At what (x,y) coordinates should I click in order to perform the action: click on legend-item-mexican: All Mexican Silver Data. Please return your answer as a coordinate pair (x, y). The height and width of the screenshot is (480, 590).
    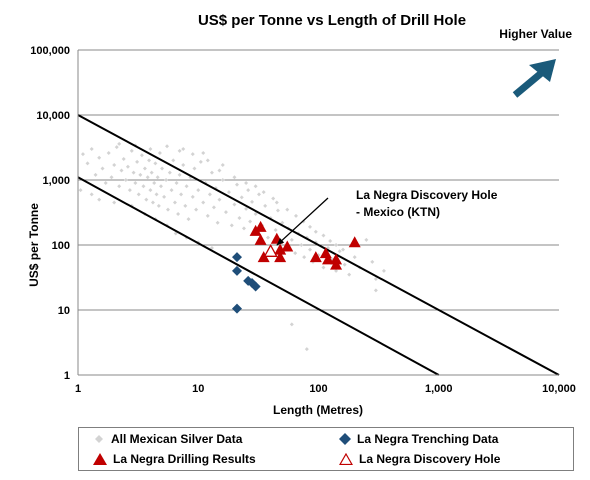
    Looking at the image, I should click on (167, 439).